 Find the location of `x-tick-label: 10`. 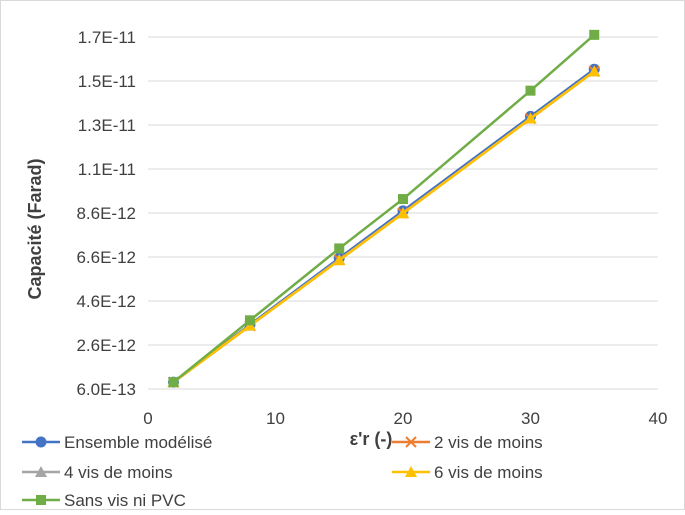

x-tick-label: 10 is located at coordinates (275, 418).